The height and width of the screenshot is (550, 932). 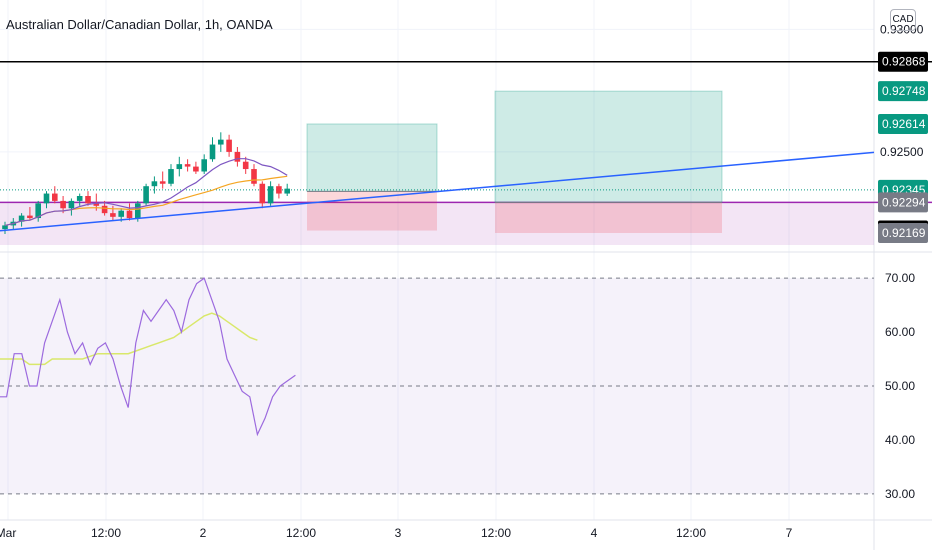 I want to click on price-label-6: 0.92169, so click(x=904, y=233).